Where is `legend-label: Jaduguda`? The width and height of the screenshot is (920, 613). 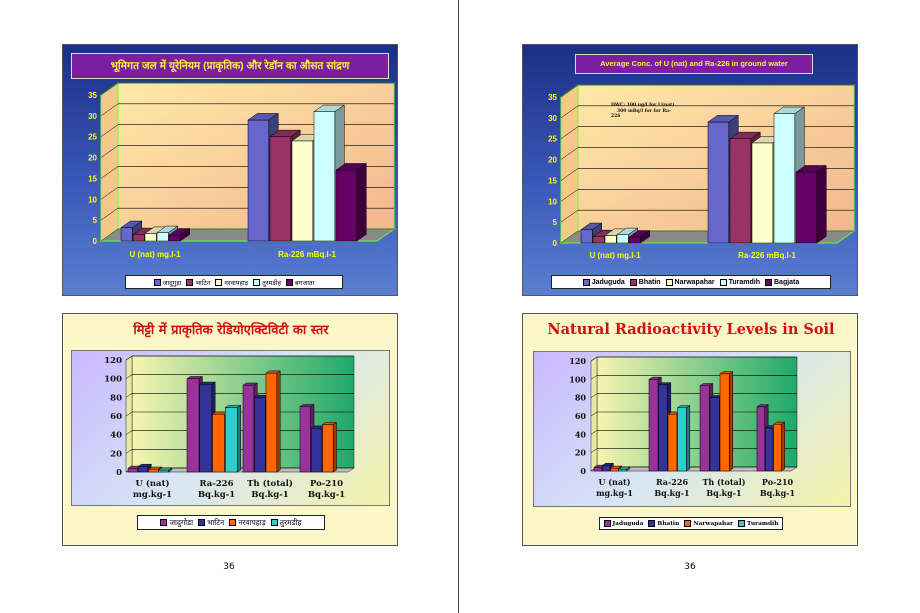 legend-label: Jaduguda is located at coordinates (628, 523).